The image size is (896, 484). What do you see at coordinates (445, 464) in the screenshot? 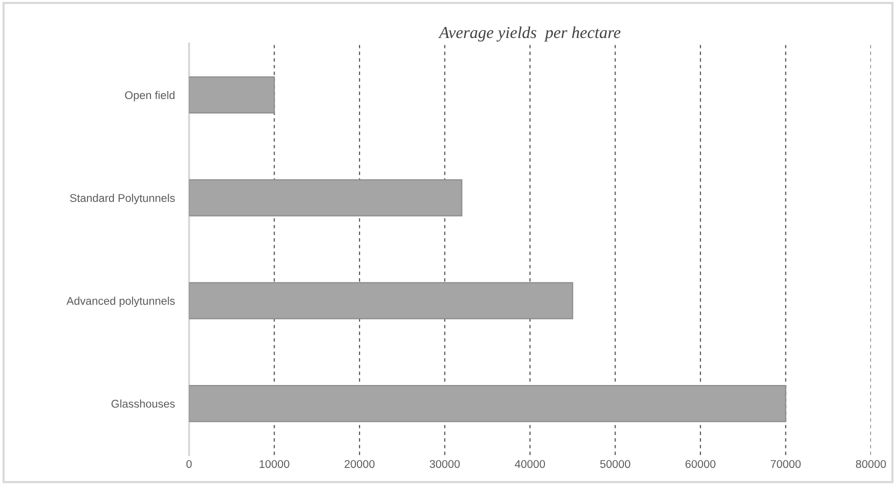
I see `x-tick-label: 30000` at bounding box center [445, 464].